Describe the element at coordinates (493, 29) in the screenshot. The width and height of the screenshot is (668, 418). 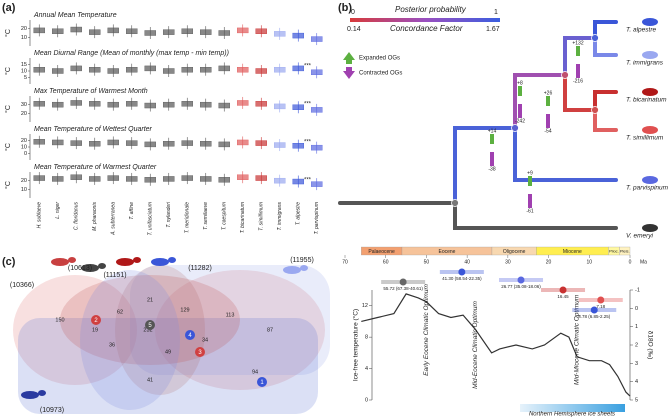
I see `legend-max: 1.67` at that location.